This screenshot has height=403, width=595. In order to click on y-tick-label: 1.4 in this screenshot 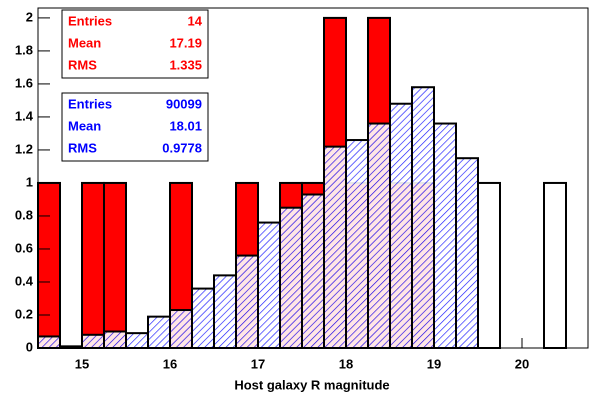, I will do `click(24, 115)`.